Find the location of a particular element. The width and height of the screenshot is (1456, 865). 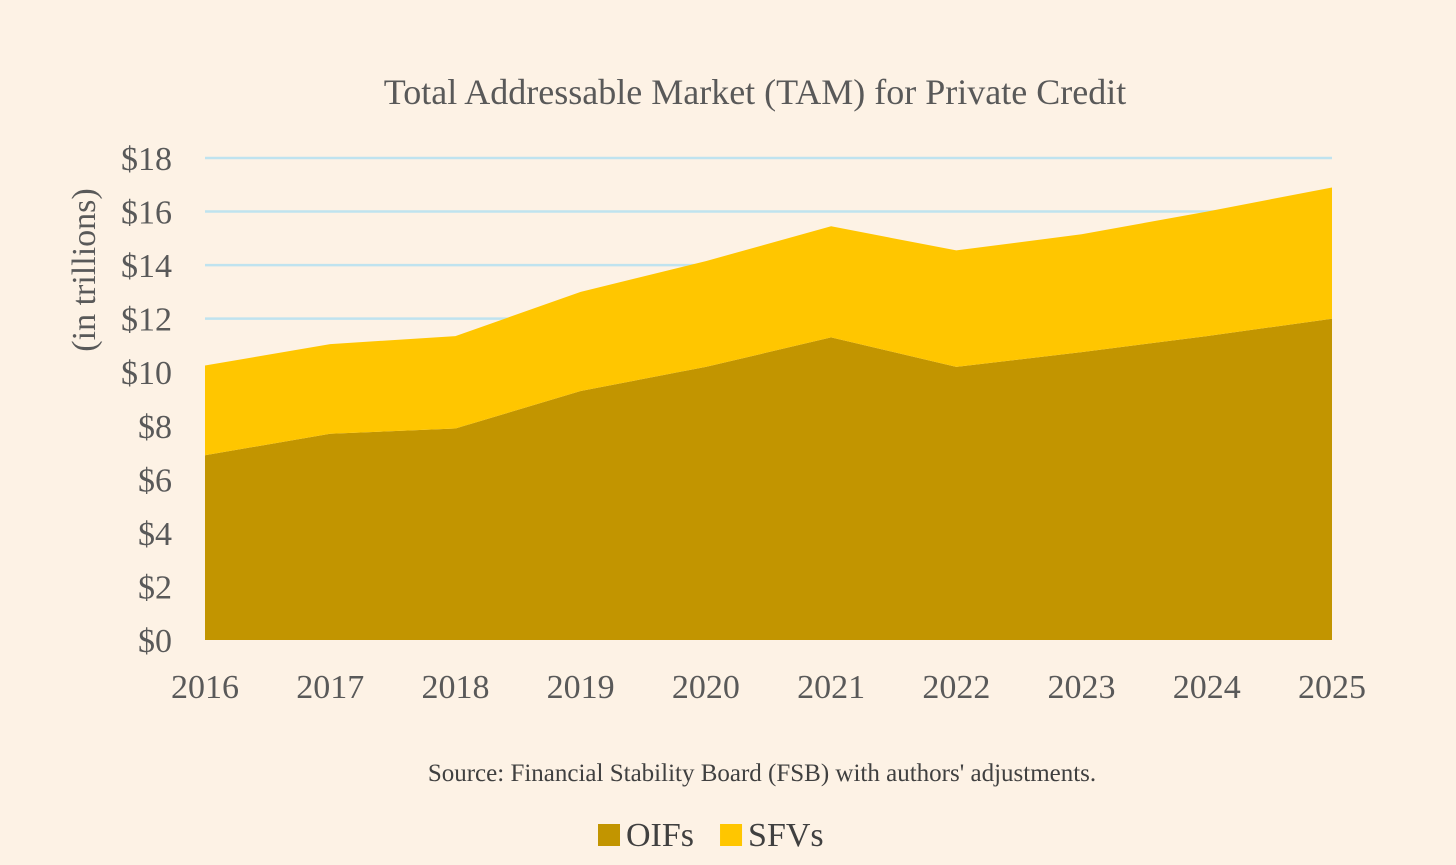

legend-item-sfvs: SFVs is located at coordinates (772, 835).